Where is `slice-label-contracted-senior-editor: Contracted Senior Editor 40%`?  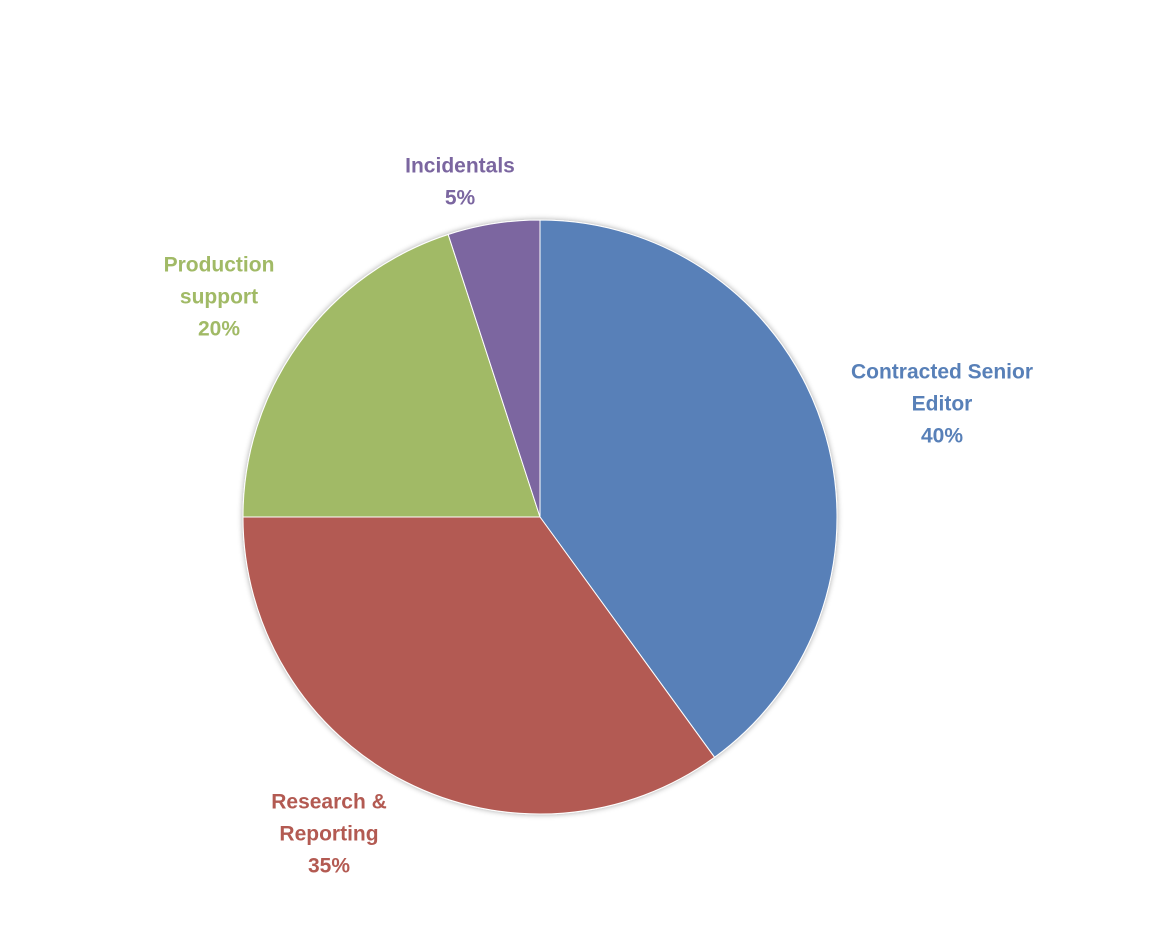 slice-label-contracted-senior-editor: Contracted Senior Editor 40% is located at coordinates (942, 404).